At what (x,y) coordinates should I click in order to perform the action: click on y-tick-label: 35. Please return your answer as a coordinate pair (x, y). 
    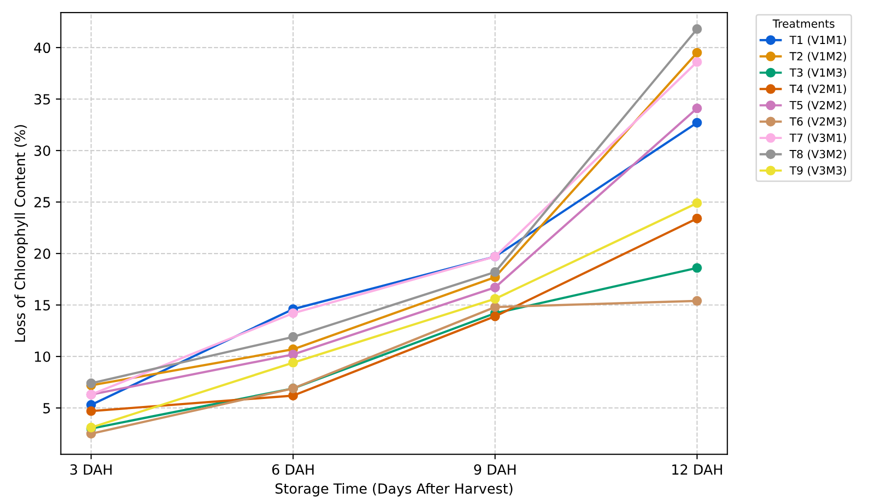
    Looking at the image, I should click on (42, 99).